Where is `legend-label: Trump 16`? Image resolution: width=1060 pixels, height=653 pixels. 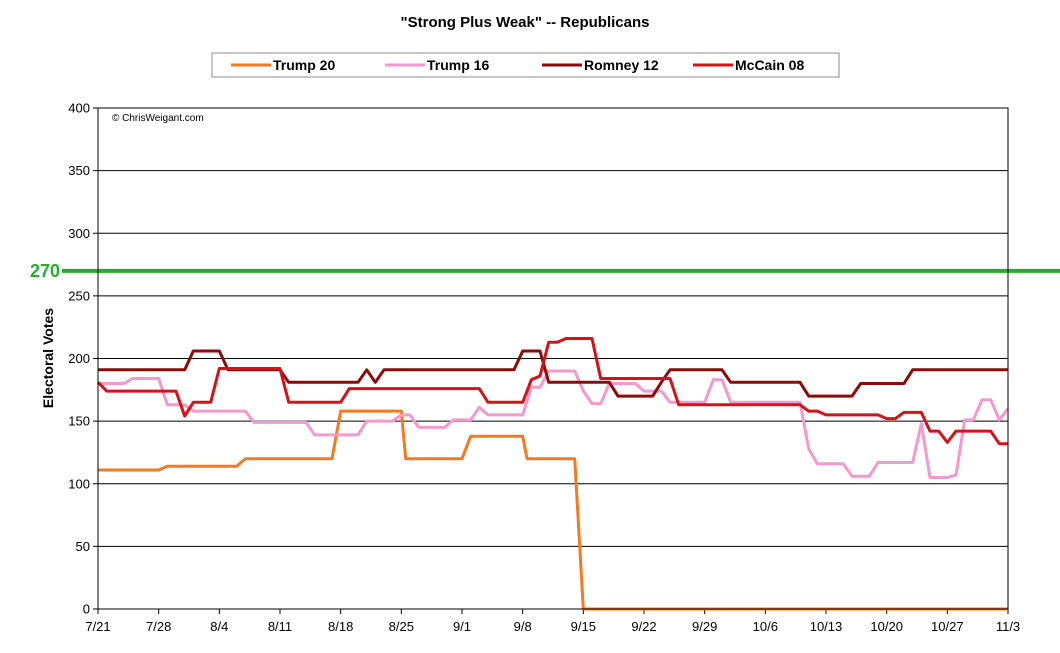 legend-label: Trump 16 is located at coordinates (458, 65).